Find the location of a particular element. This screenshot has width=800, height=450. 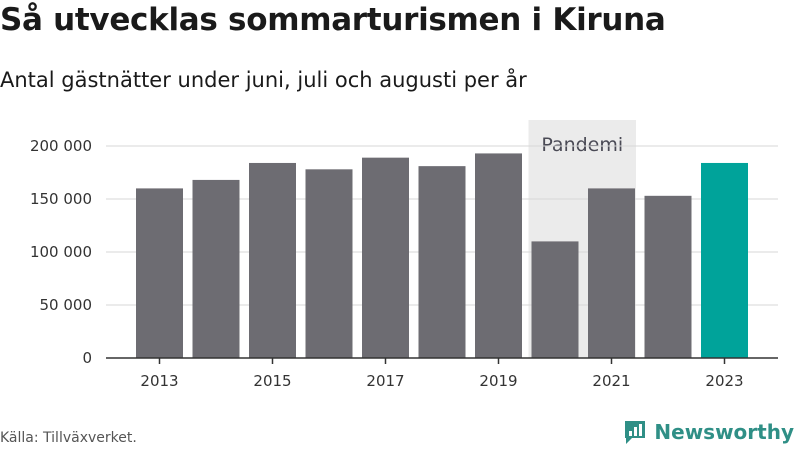

bar-2013 is located at coordinates (159, 273).